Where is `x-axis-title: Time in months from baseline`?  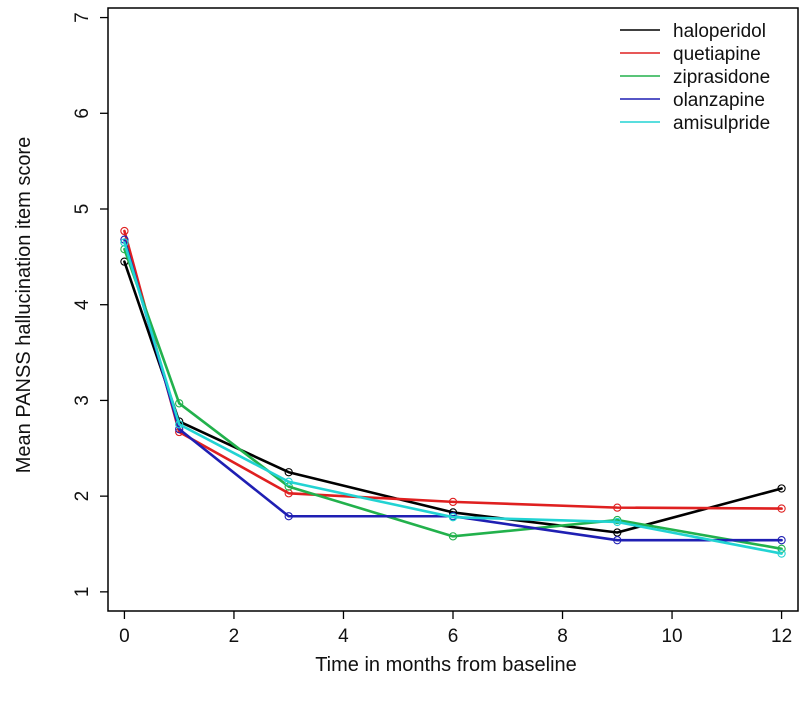
x-axis-title: Time in months from baseline is located at coordinates (446, 665).